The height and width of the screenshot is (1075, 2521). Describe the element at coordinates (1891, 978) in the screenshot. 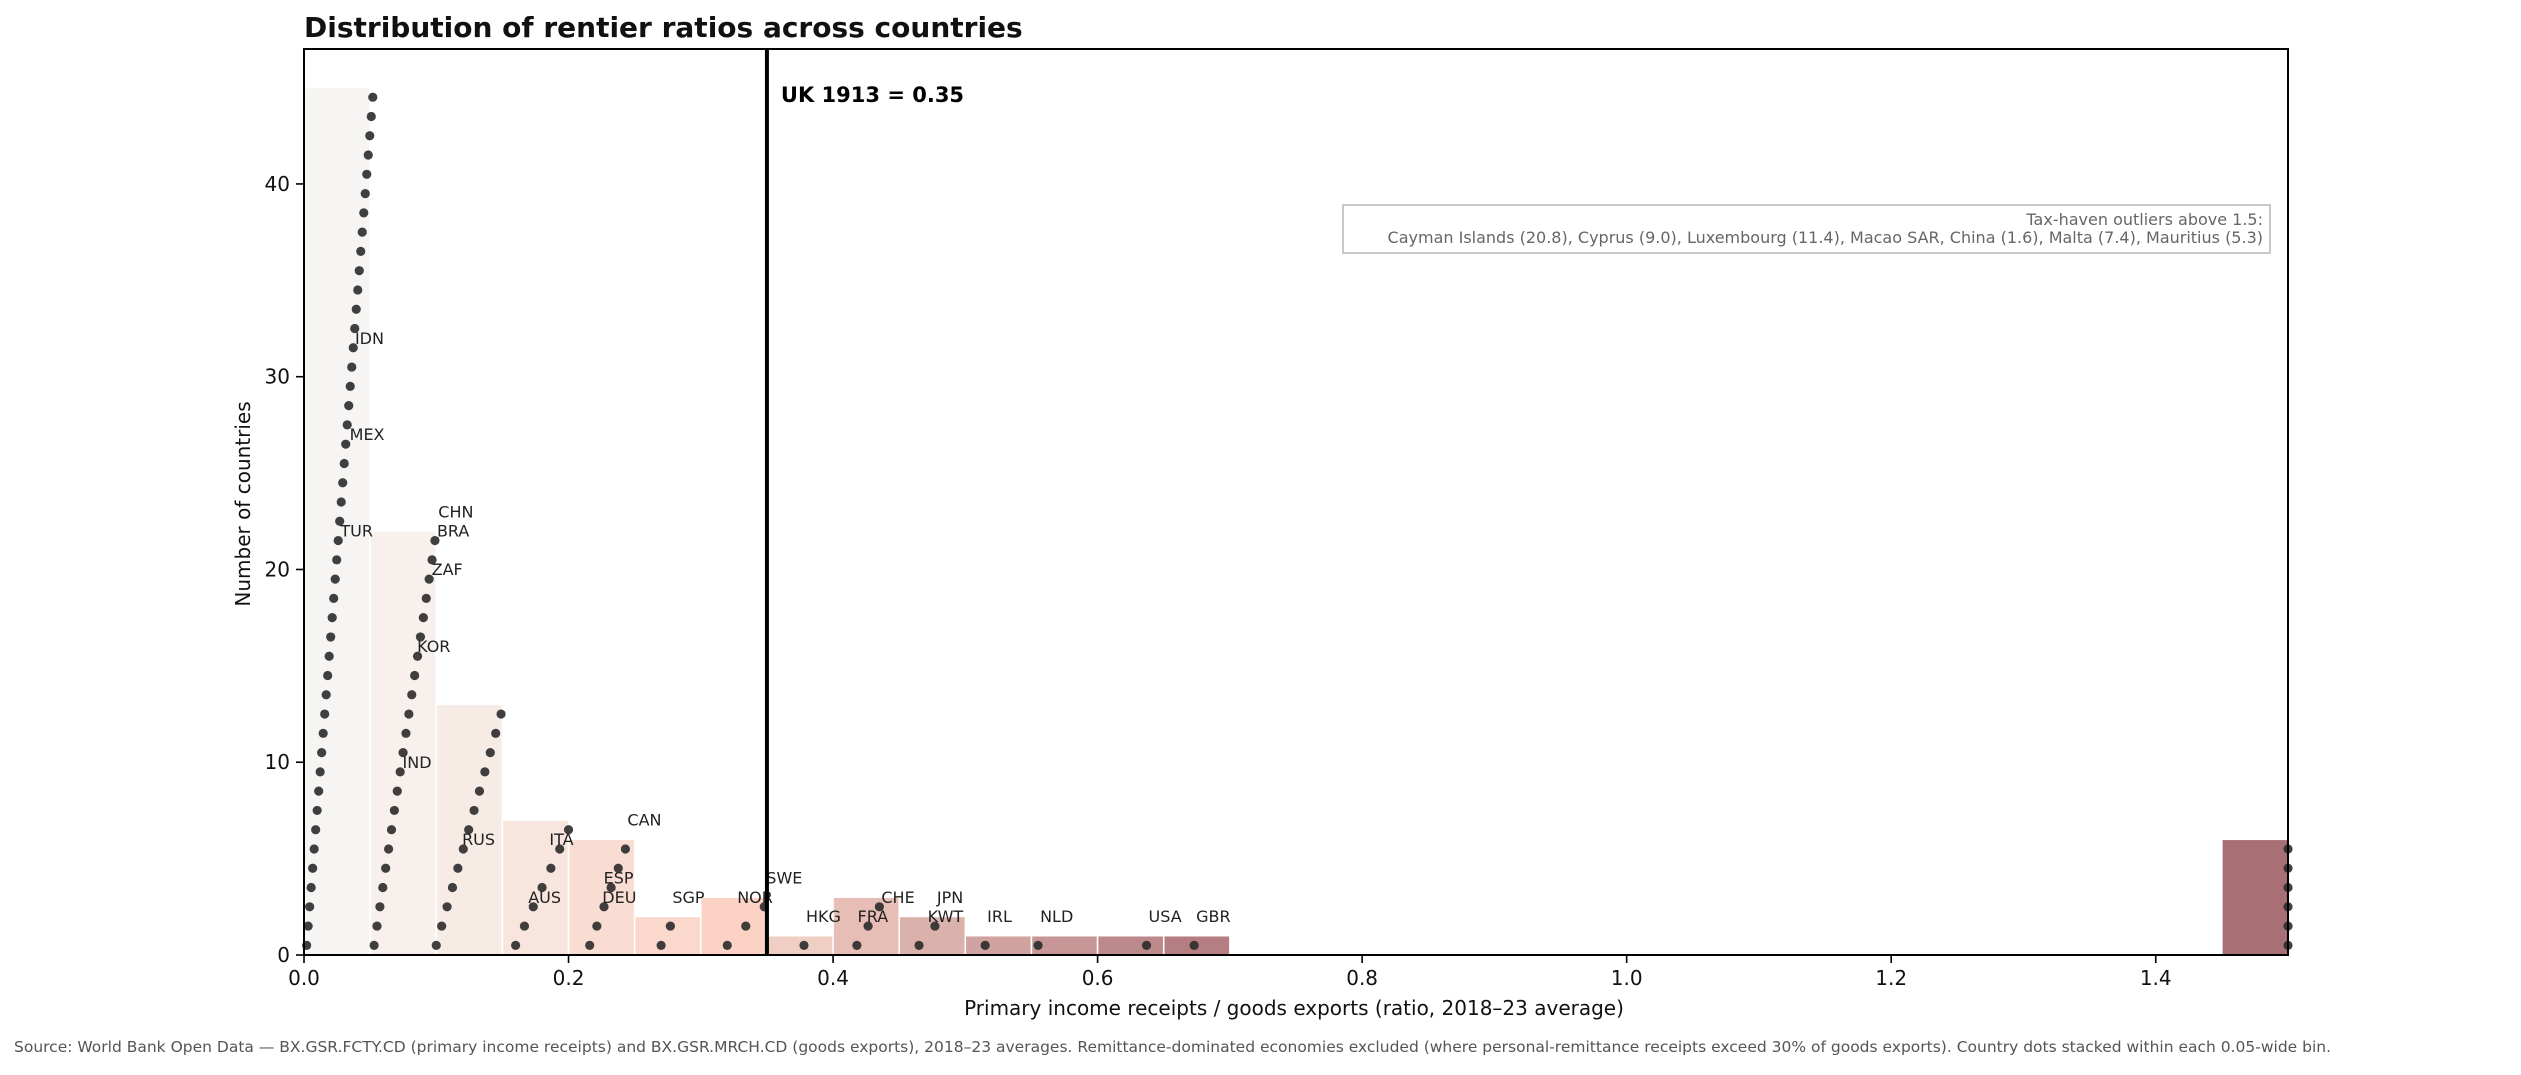

I see `x-tick-label: 1.2` at that location.